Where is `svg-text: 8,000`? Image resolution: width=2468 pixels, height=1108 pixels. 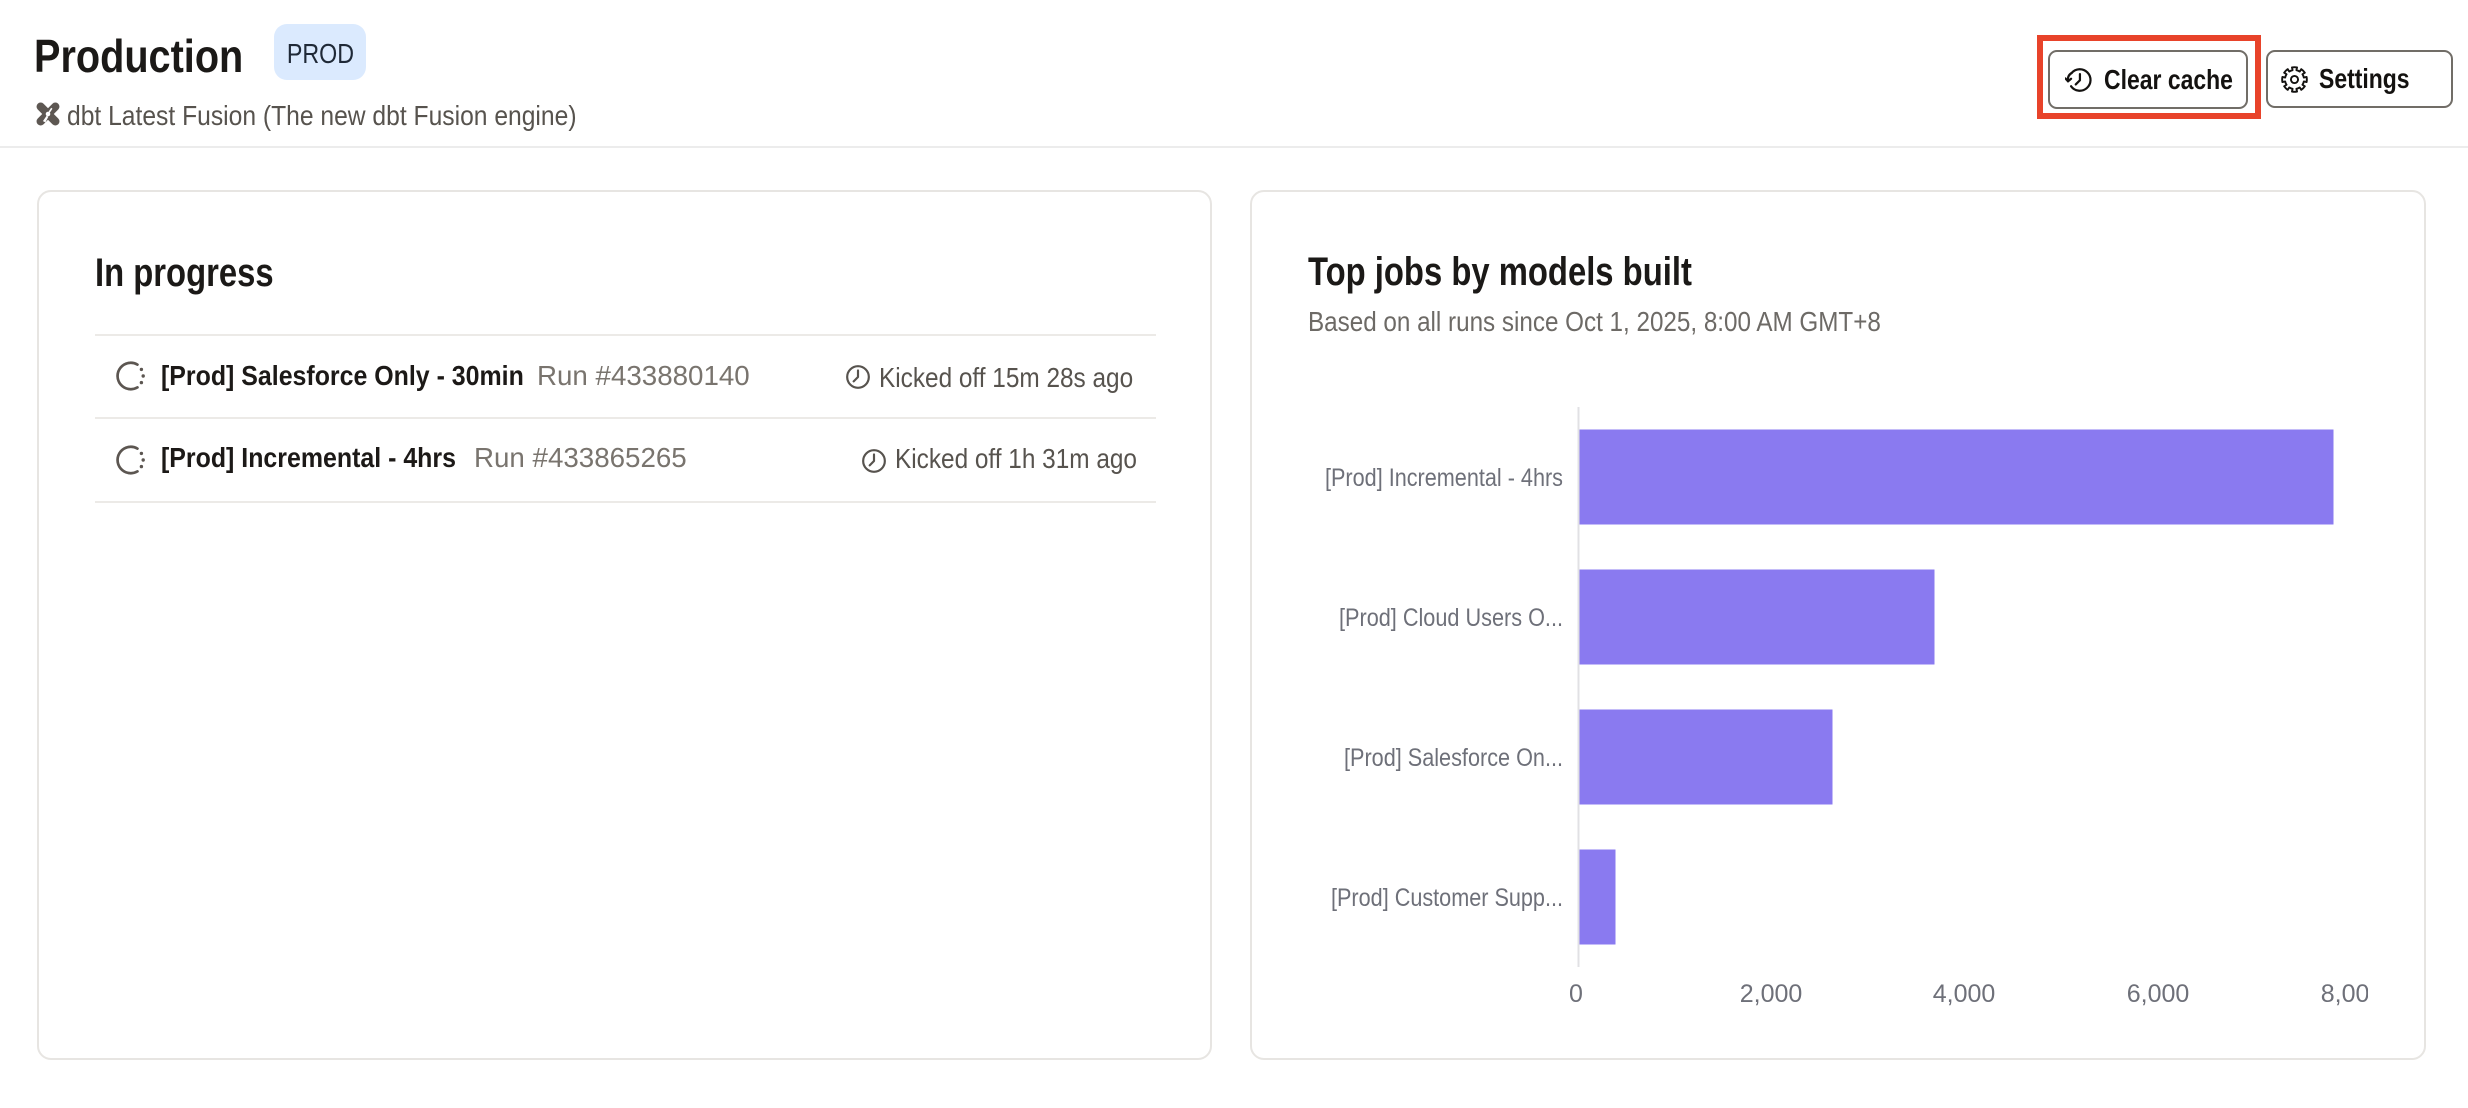
svg-text: 8,000 is located at coordinates (2344, 994).